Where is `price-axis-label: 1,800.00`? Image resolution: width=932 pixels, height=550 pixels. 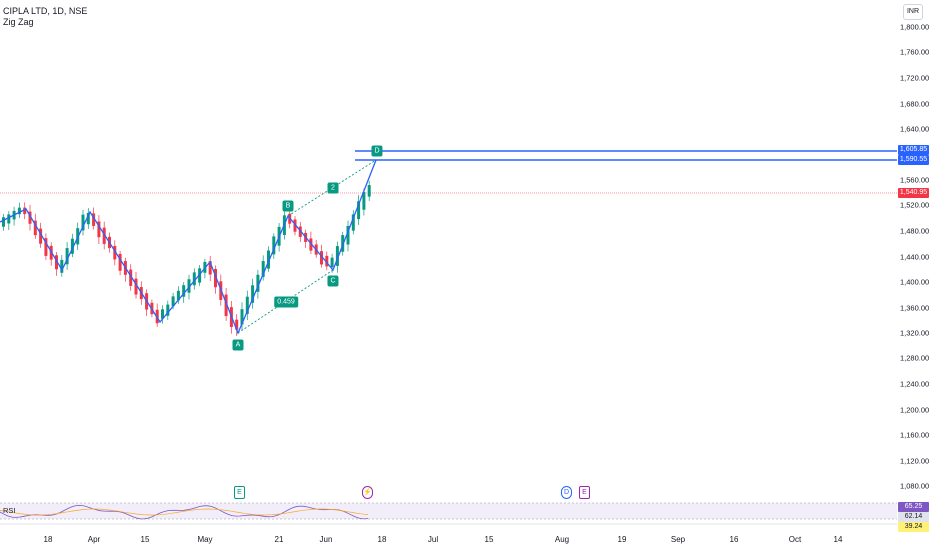 price-axis-label: 1,800.00 is located at coordinates (915, 27).